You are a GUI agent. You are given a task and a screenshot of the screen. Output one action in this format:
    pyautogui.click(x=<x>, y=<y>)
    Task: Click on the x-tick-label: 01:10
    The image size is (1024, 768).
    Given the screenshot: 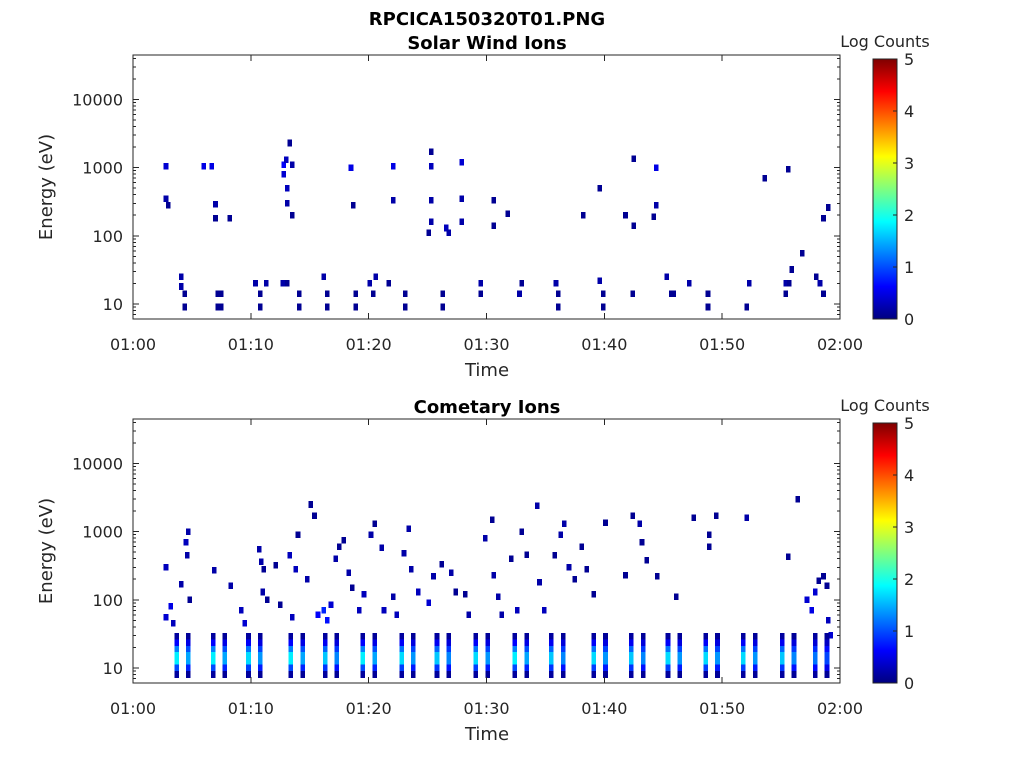 What is the action you would take?
    pyautogui.click(x=251, y=708)
    